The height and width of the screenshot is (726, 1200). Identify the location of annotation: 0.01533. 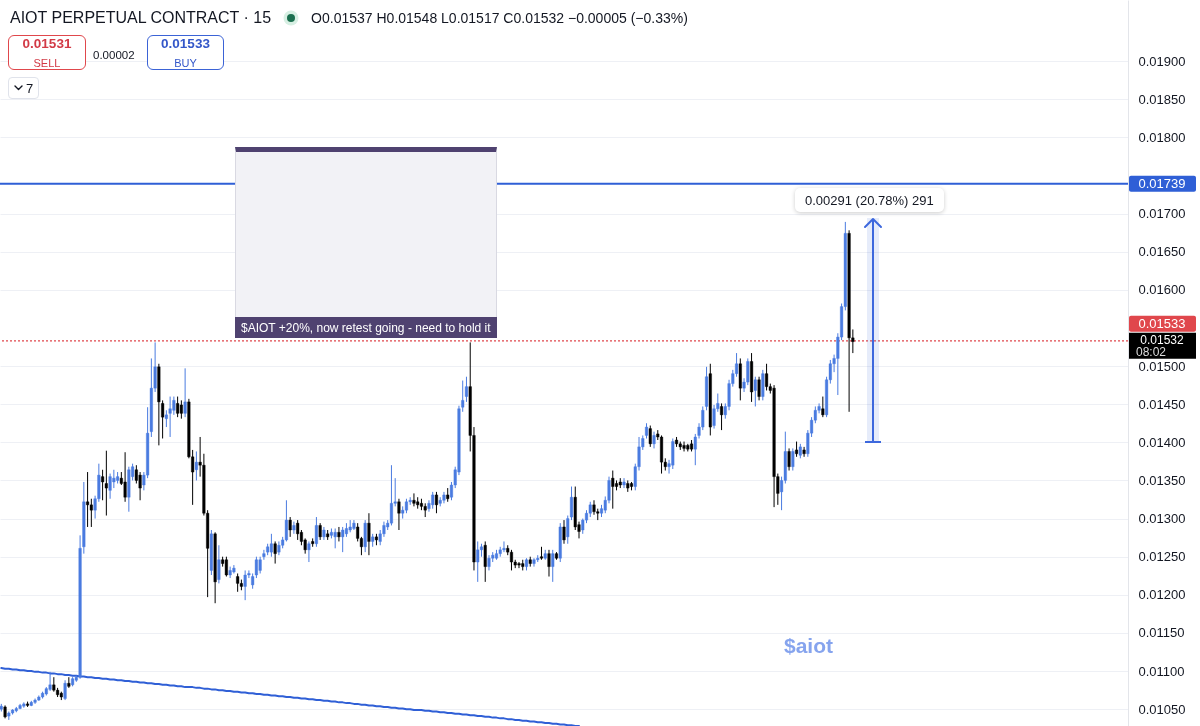
(185, 44).